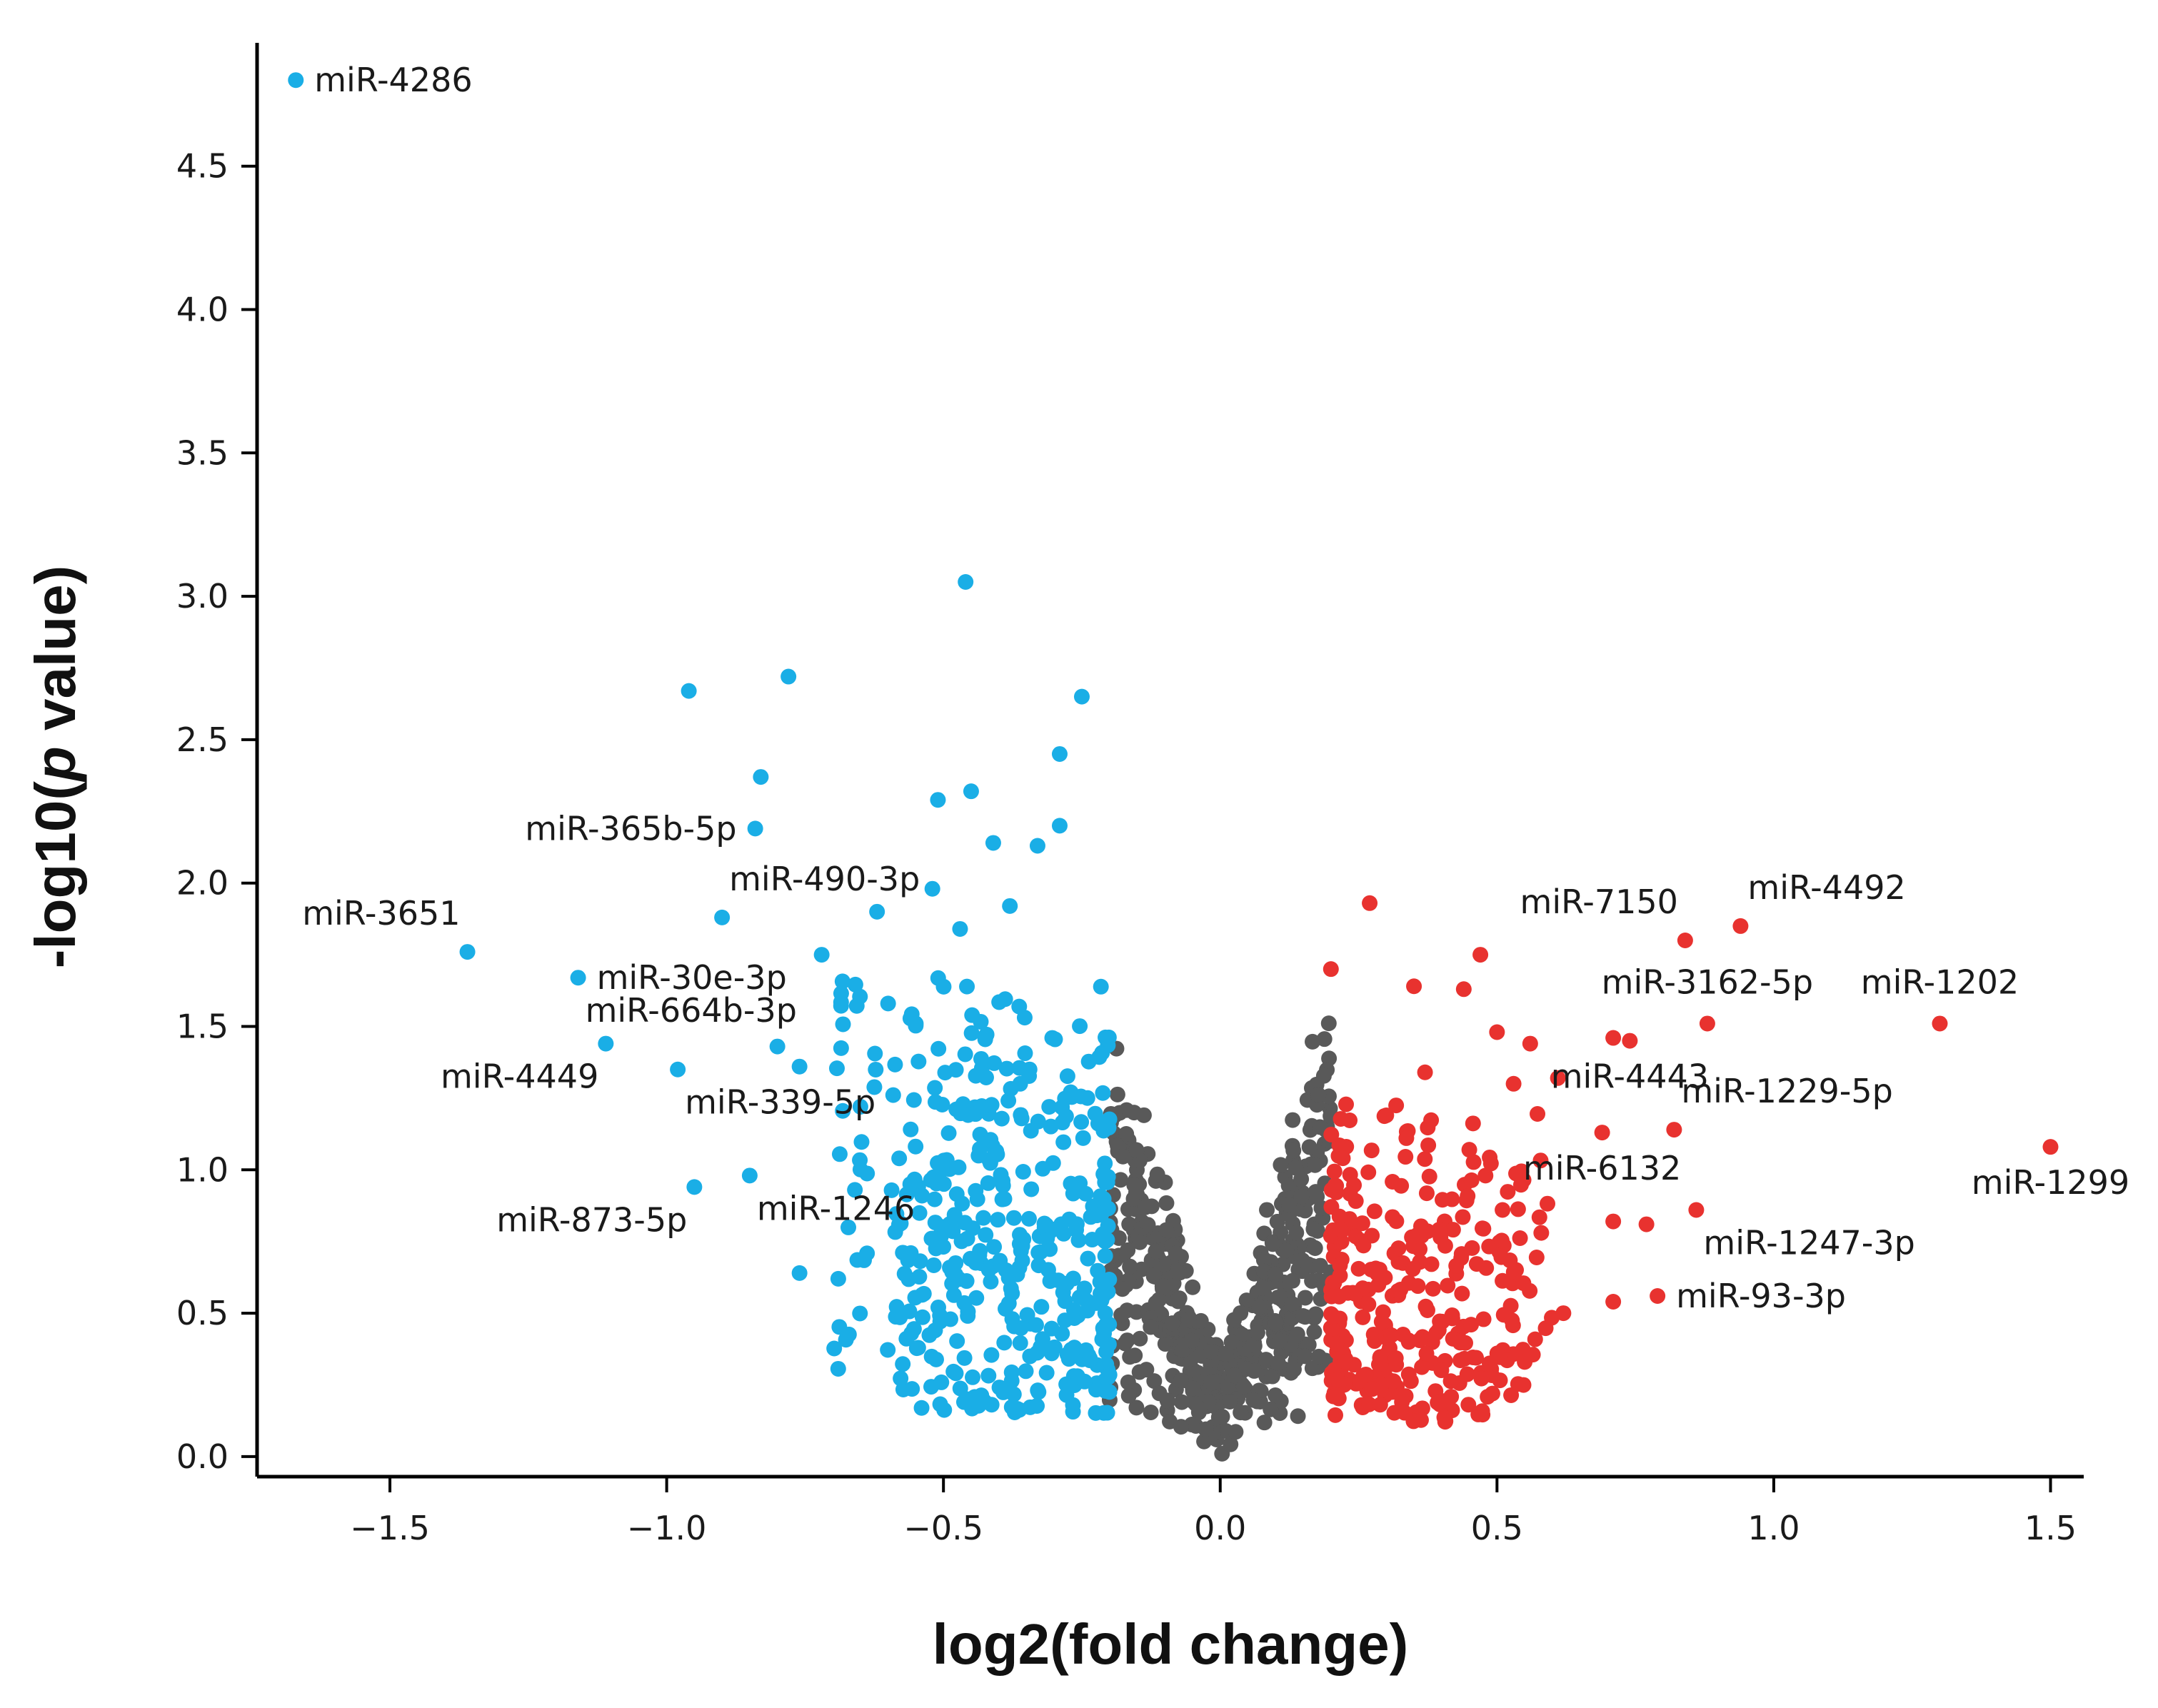 The height and width of the screenshot is (1708, 2158). I want to click on x-axis-title: log2(fold change), so click(1171, 1644).